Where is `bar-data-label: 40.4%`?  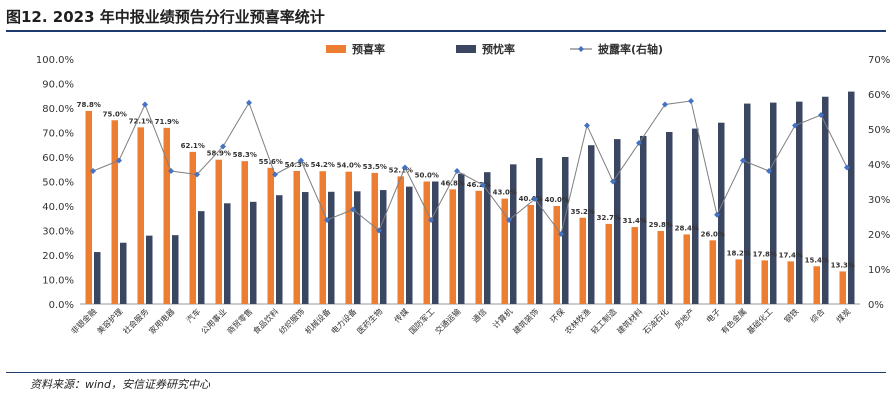 bar-data-label: 40.4% is located at coordinates (531, 199).